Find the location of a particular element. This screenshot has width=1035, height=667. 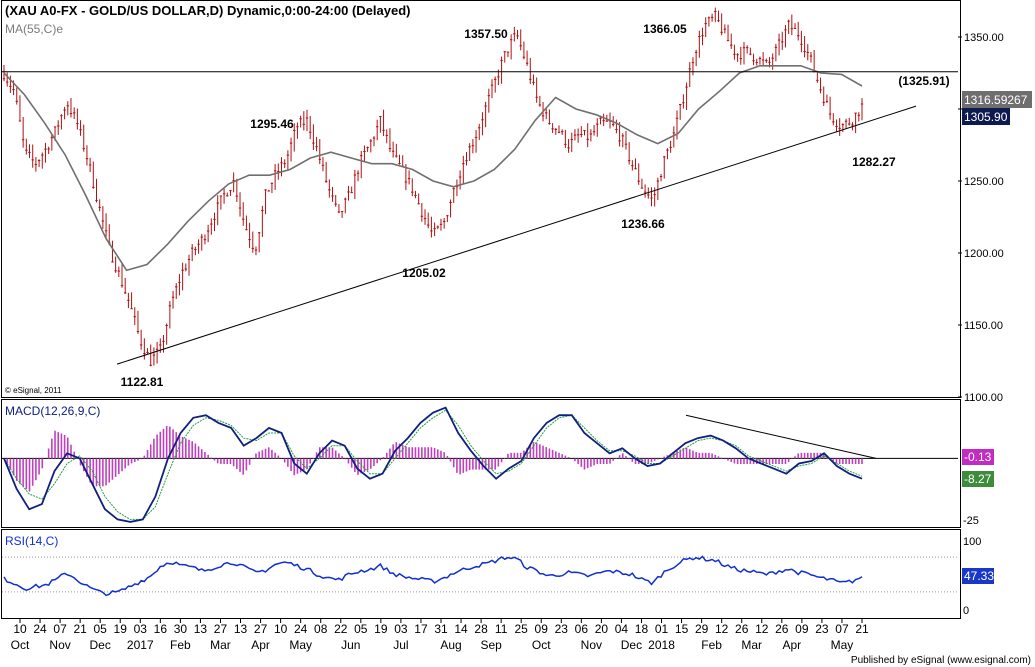

x-day-label: 17 is located at coordinates (421, 629).